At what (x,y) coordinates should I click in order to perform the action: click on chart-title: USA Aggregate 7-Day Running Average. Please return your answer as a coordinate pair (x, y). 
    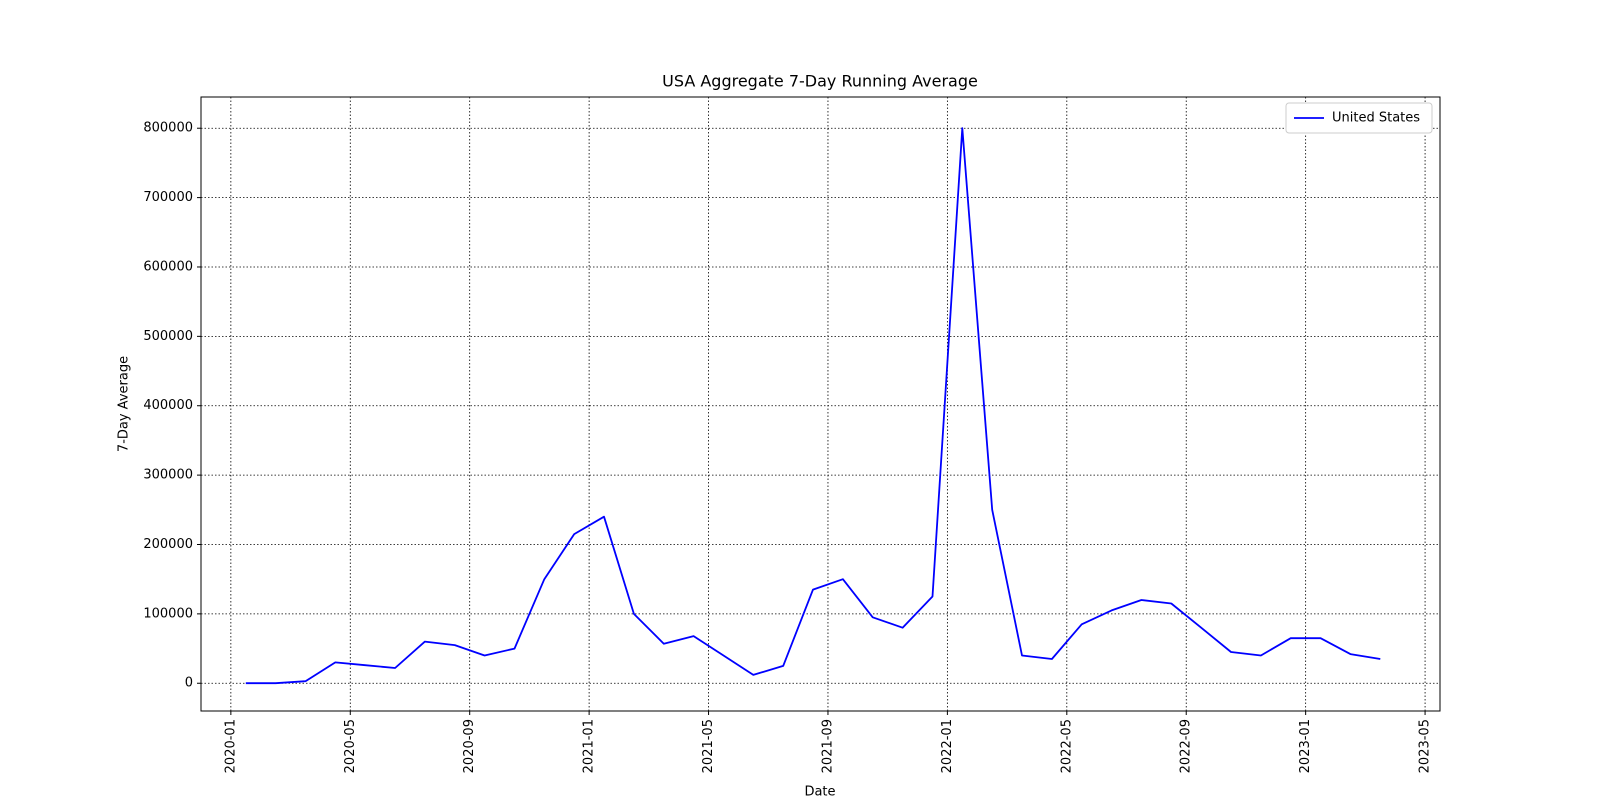
    Looking at the image, I should click on (820, 81).